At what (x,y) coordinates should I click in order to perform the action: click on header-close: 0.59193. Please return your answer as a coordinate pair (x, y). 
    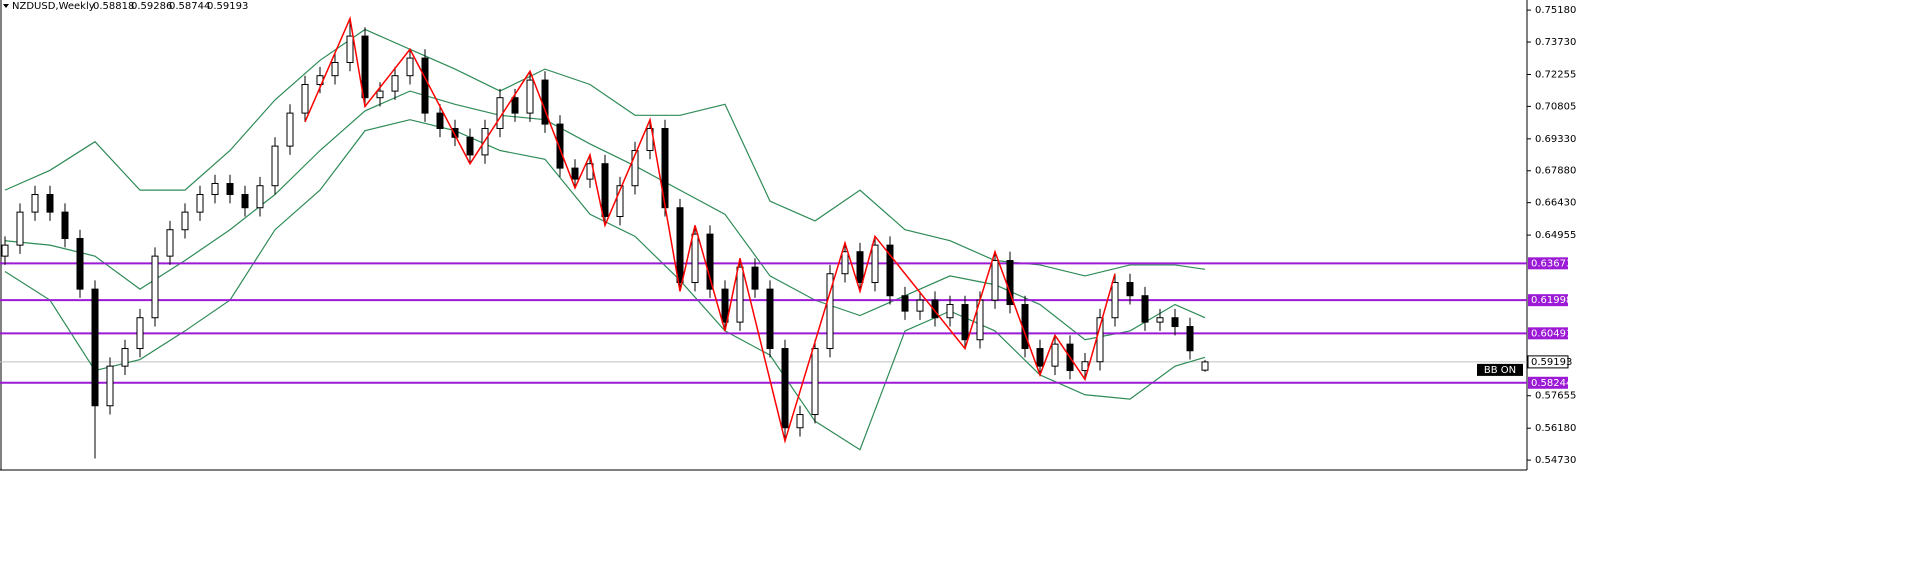
    Looking at the image, I should click on (227, 6).